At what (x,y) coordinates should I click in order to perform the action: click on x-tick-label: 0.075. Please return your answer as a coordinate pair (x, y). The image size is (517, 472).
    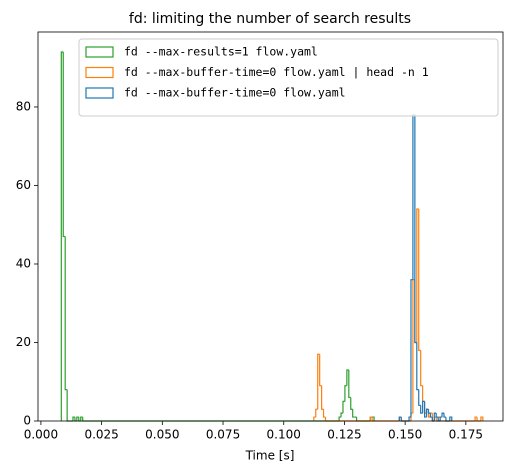
    Looking at the image, I should click on (223, 435).